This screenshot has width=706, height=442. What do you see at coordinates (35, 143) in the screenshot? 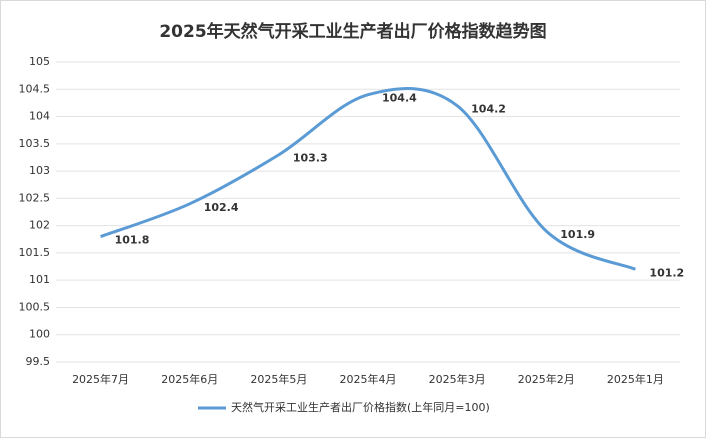
I see `y-tick-label: 103.5` at bounding box center [35, 143].